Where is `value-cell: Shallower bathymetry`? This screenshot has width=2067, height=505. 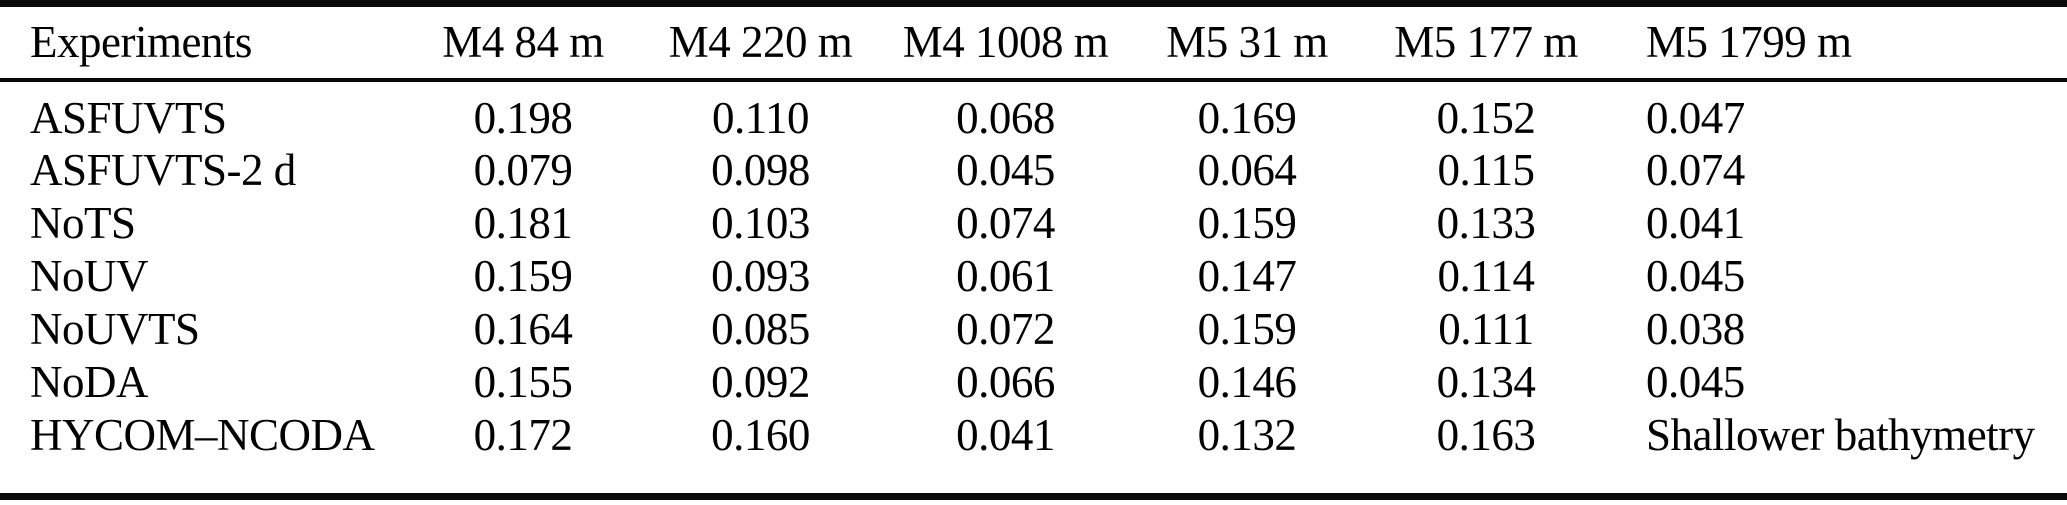 value-cell: Shallower bathymetry is located at coordinates (1840, 434).